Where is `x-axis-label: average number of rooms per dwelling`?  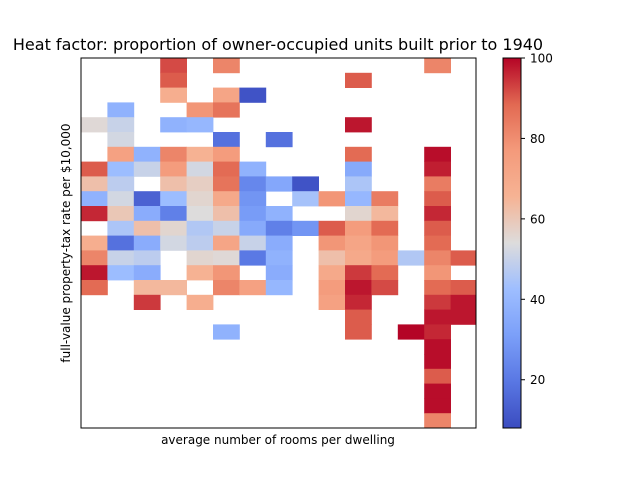
x-axis-label: average number of rooms per dwelling is located at coordinates (278, 440).